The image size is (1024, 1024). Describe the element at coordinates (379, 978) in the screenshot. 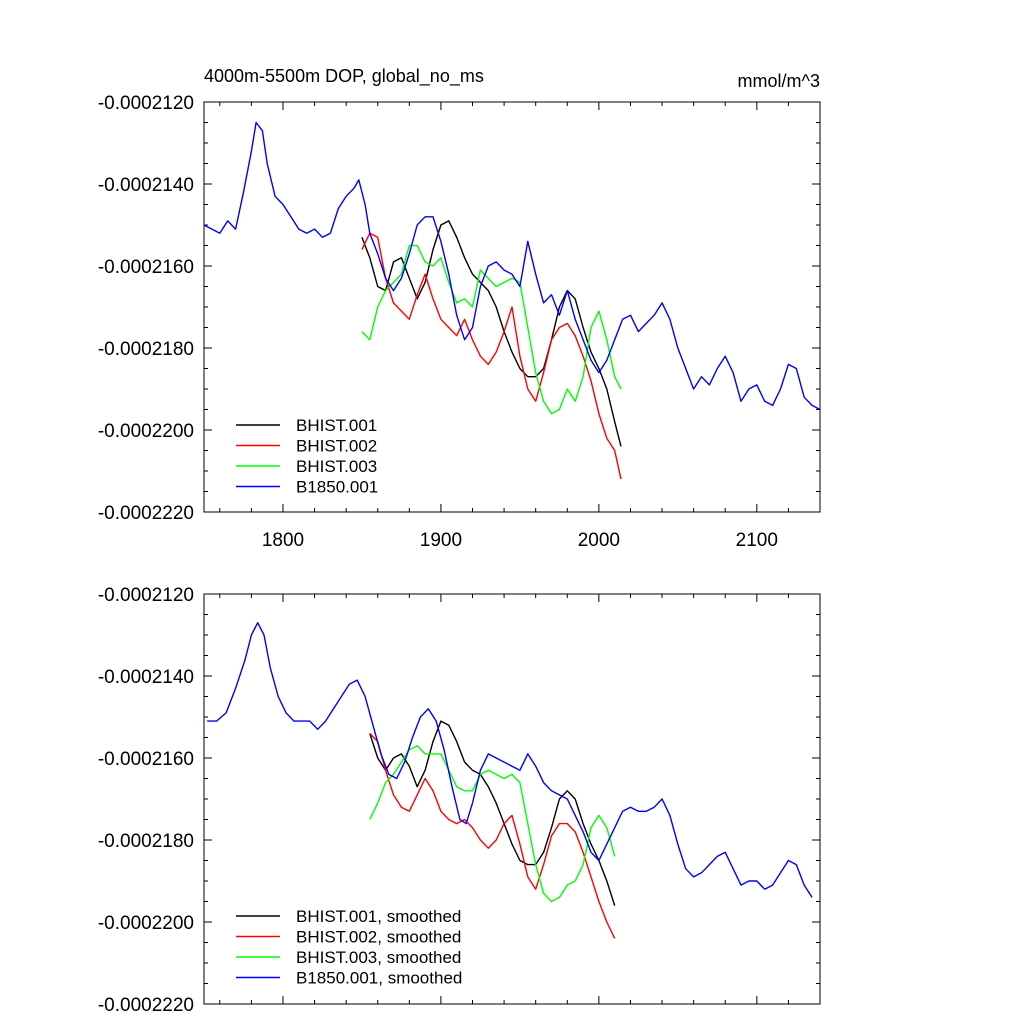

I see `legend-label: B1850.001, smoothed` at that location.